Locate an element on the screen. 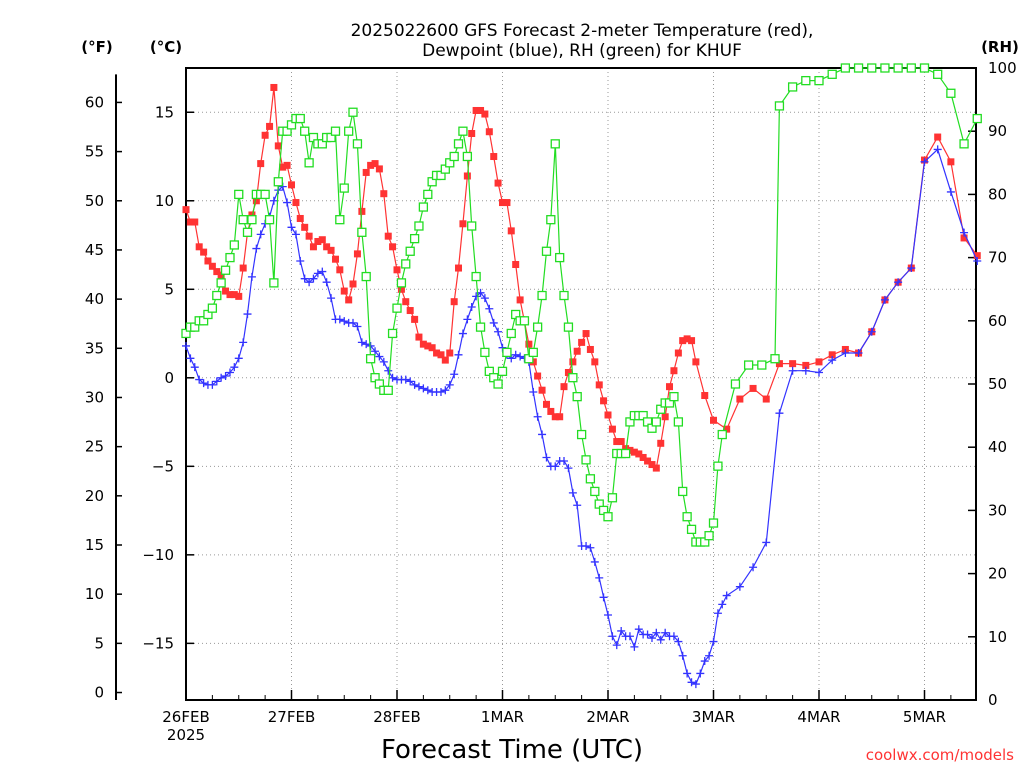 The width and height of the screenshot is (1024, 772). x-axis-label: Forecast Time (UTC) is located at coordinates (512, 750).